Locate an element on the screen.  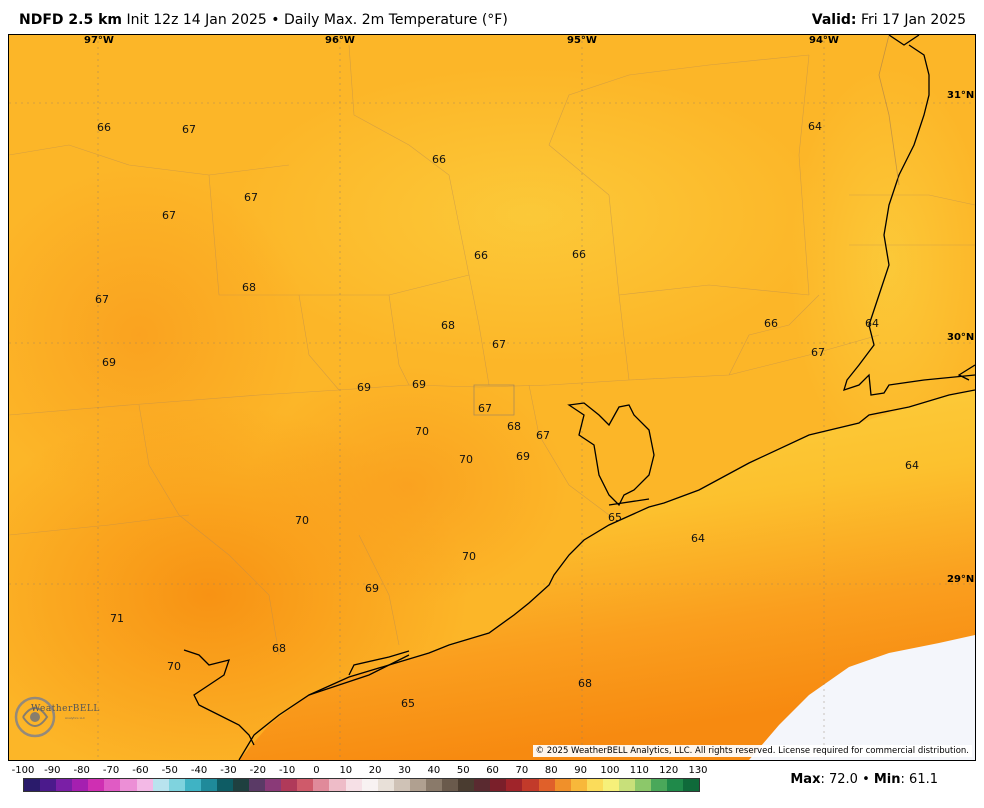
min-label: Min is located at coordinates (887, 779).